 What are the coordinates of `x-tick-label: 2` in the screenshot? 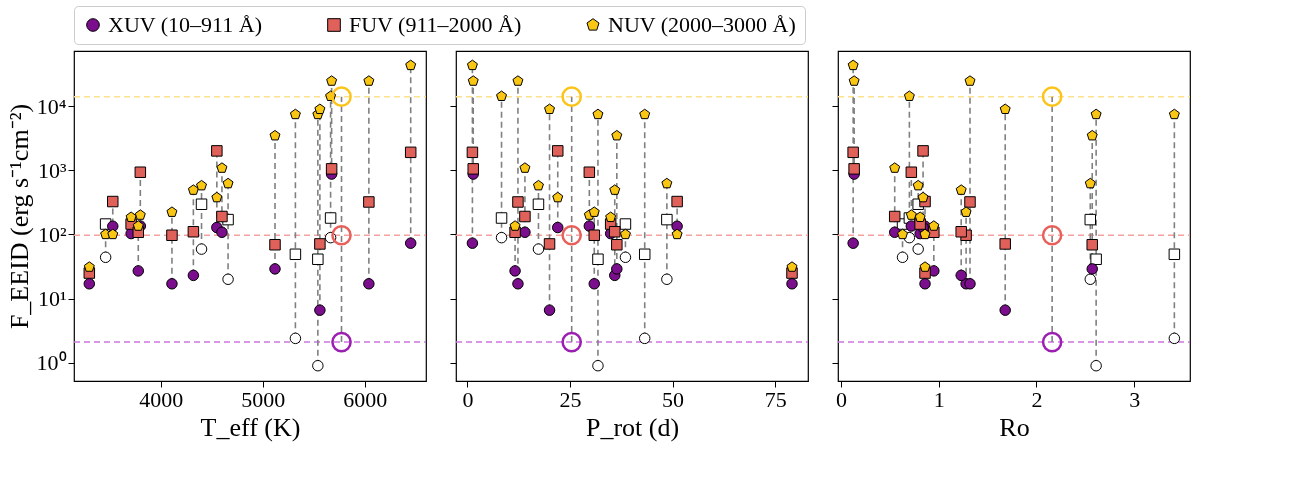 It's located at (1037, 399).